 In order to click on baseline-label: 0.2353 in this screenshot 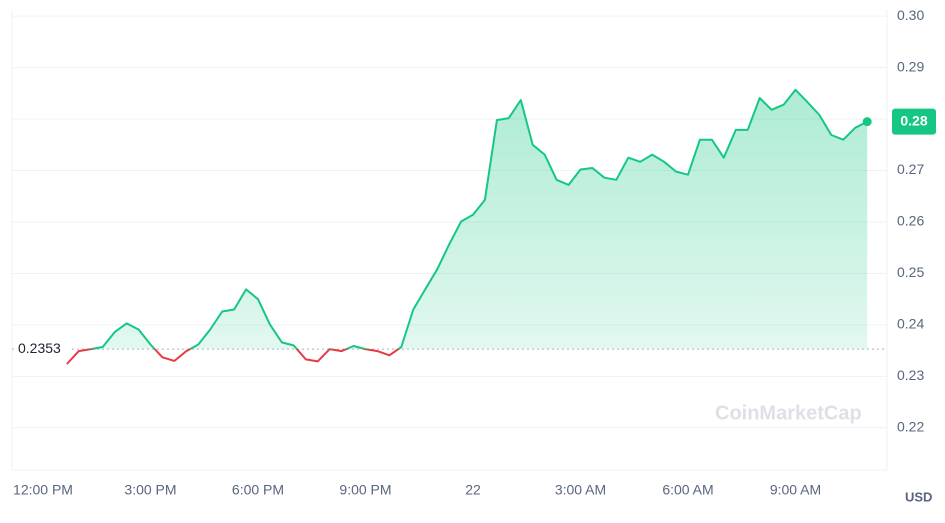, I will do `click(39, 348)`.